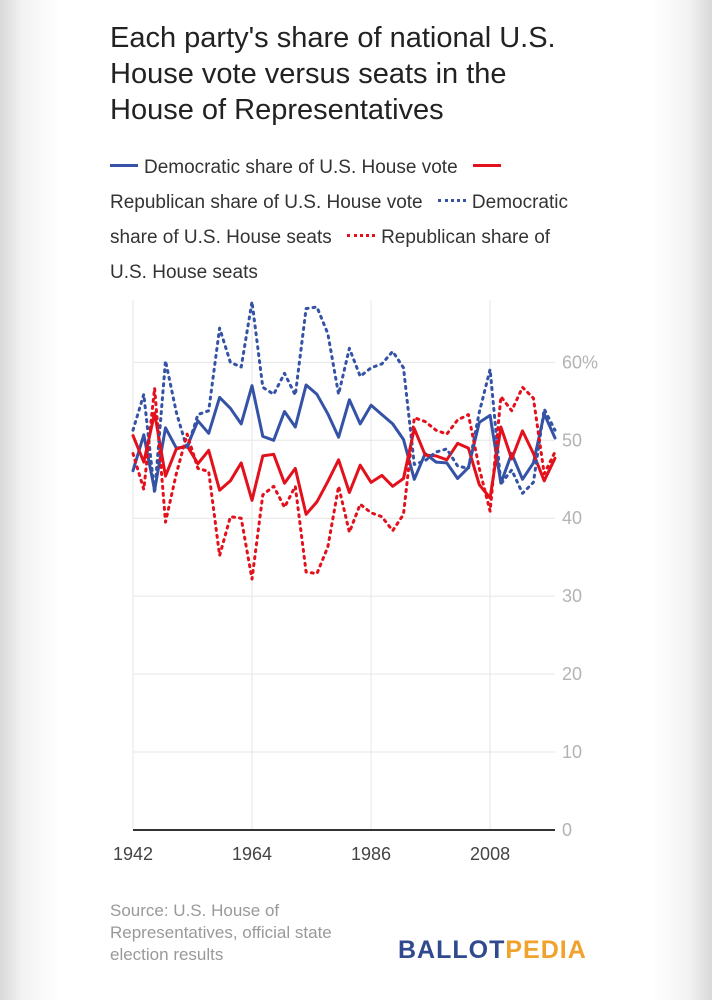 The height and width of the screenshot is (1000, 712). I want to click on x-tick-label-2: 1986, so click(371, 854).